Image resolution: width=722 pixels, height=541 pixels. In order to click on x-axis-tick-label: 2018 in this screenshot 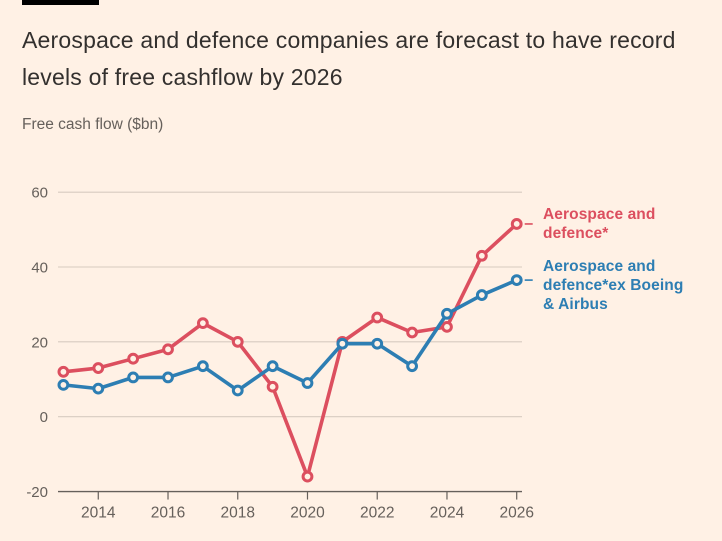, I will do `click(238, 513)`.